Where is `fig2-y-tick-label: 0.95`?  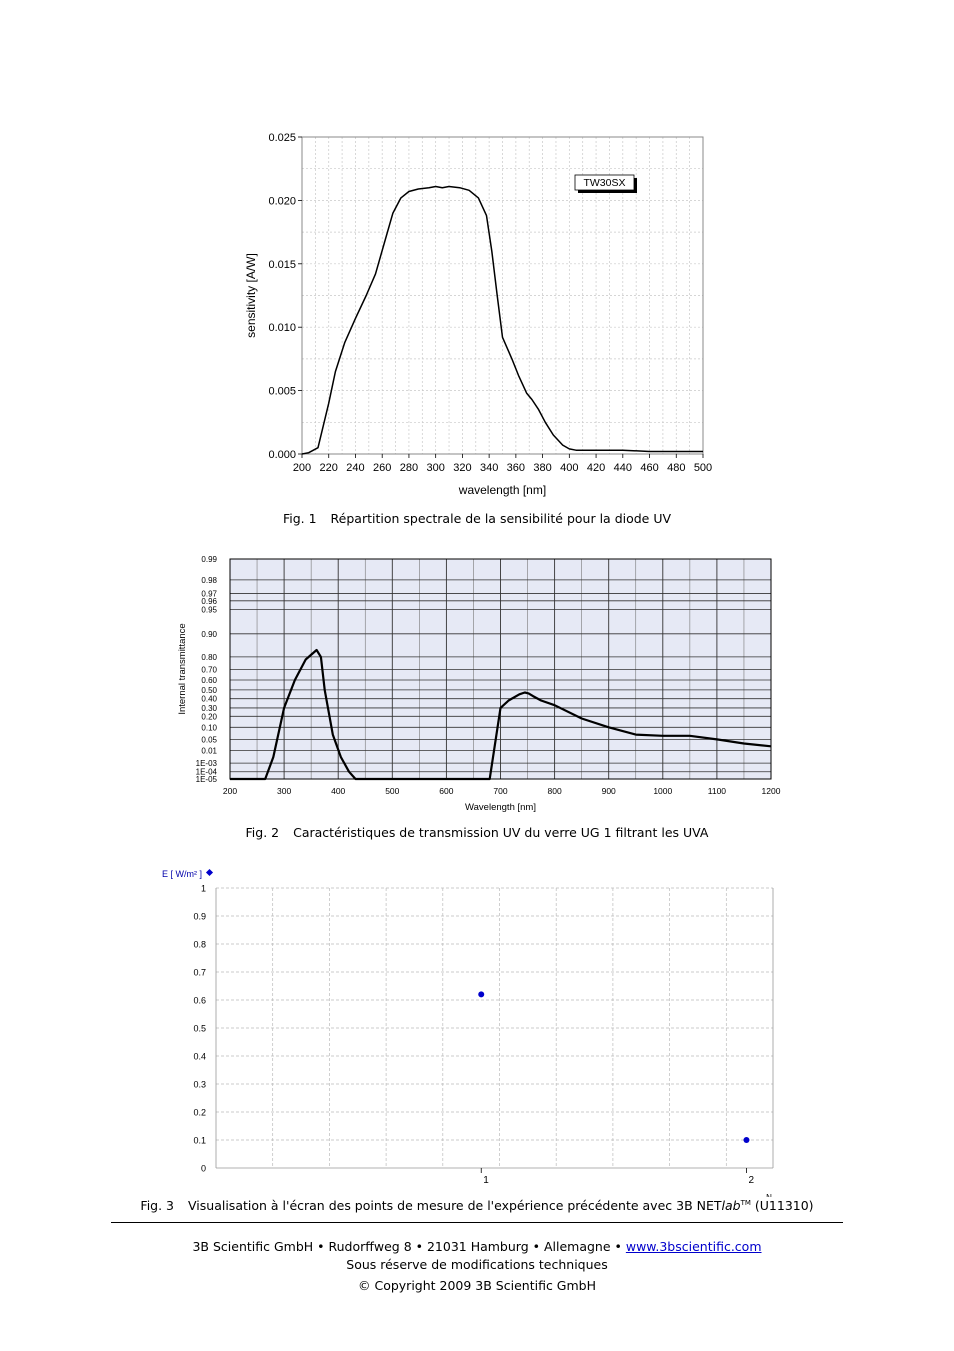
fig2-y-tick-label: 0.95 is located at coordinates (209, 610).